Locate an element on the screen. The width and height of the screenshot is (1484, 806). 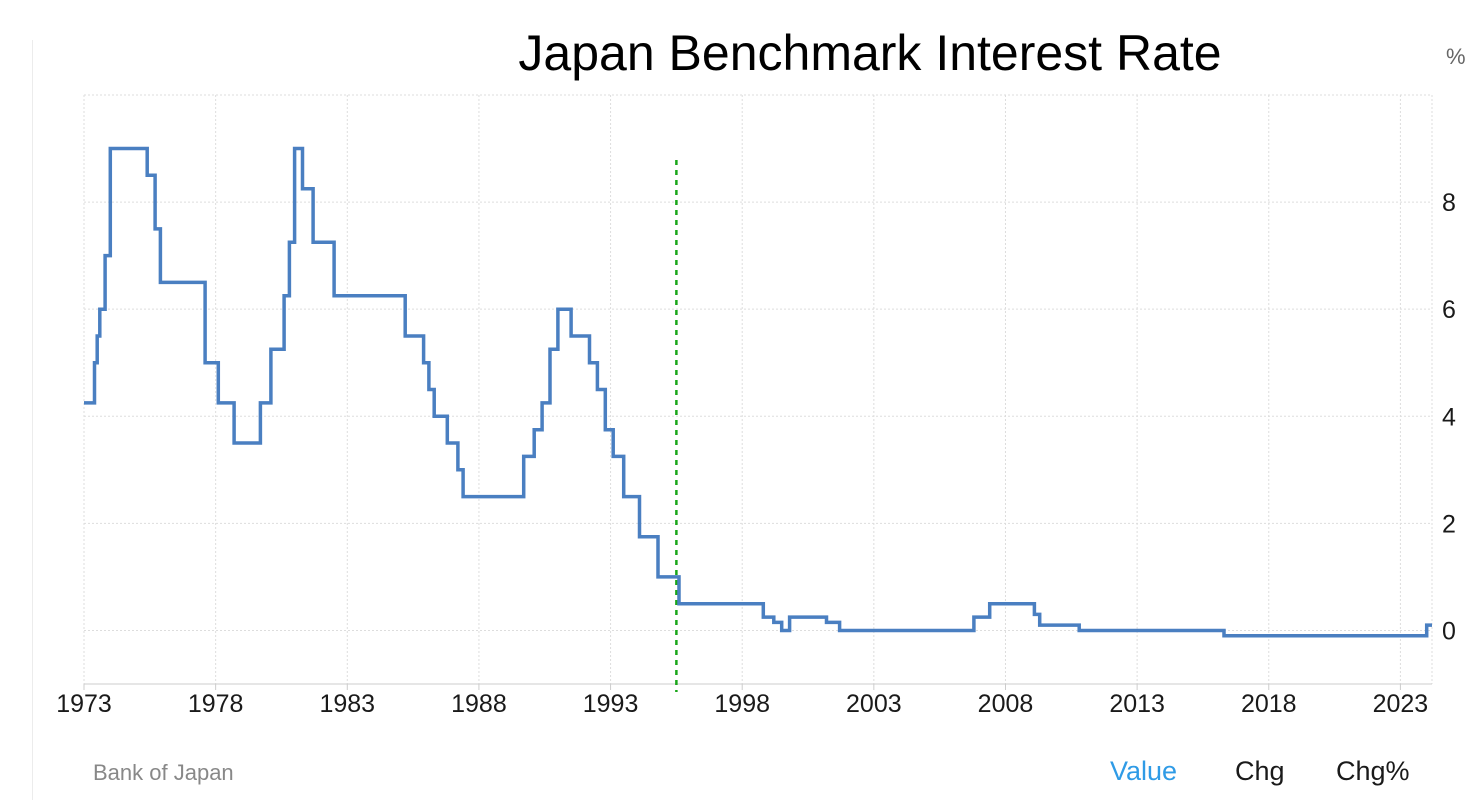
x-tick-label: 2018 is located at coordinates (1269, 704).